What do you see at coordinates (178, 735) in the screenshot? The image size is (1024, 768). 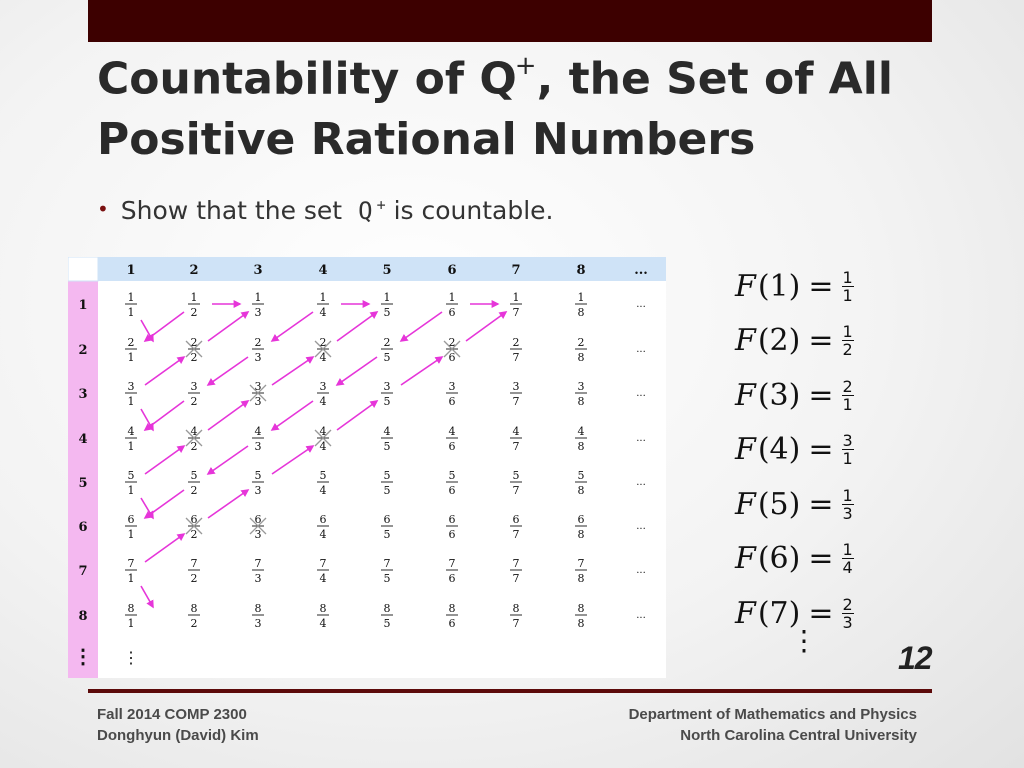 I see `footer-author: Donghyun (David) Kim` at bounding box center [178, 735].